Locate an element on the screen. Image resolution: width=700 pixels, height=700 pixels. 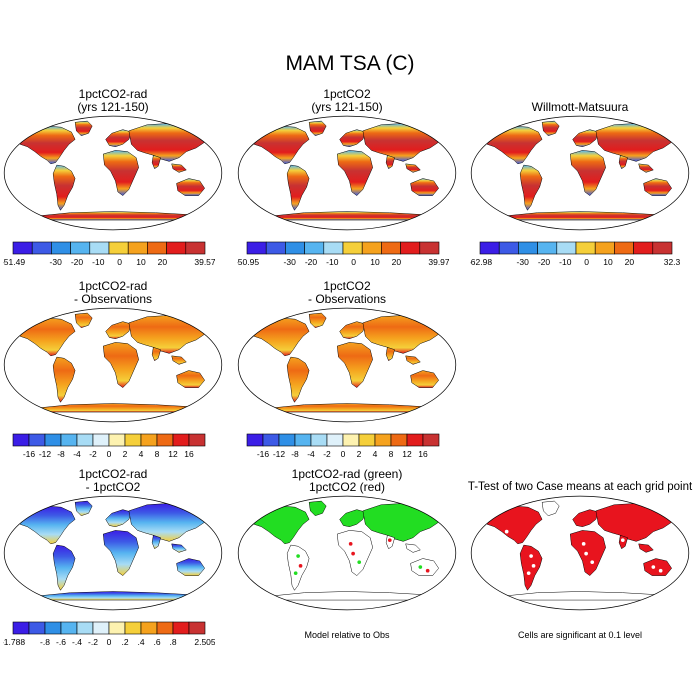
colorbar-label: 2 is located at coordinates (359, 454).